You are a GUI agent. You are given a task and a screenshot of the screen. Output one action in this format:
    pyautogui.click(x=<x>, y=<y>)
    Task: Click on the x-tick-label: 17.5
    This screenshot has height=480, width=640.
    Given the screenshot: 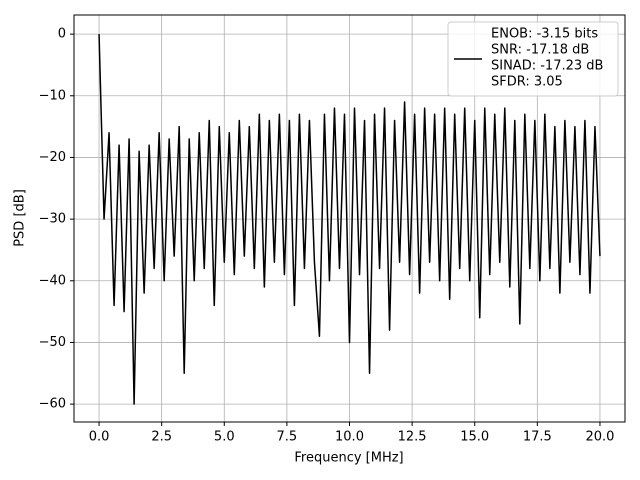 What is the action you would take?
    pyautogui.click(x=537, y=437)
    